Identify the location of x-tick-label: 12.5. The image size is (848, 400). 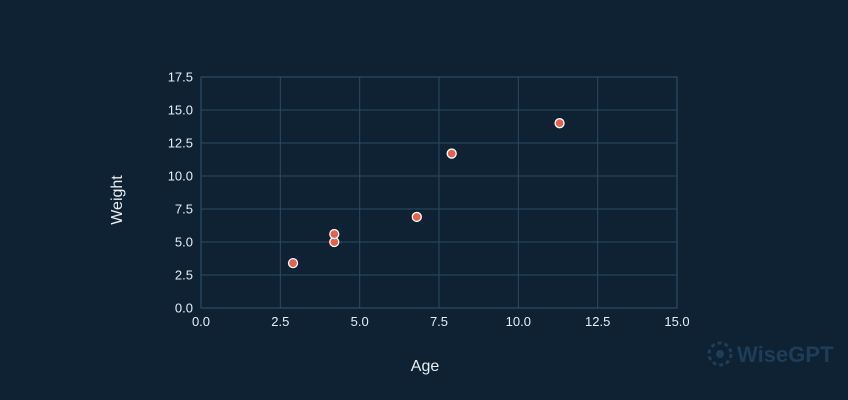
(597, 321).